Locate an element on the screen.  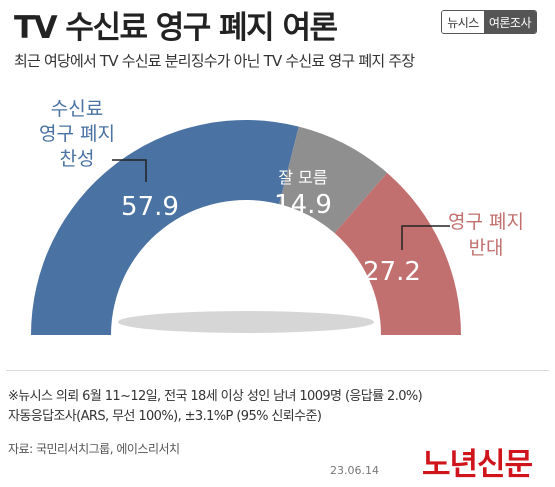
publisher-logo: 노년신문 is located at coordinates (477, 465).